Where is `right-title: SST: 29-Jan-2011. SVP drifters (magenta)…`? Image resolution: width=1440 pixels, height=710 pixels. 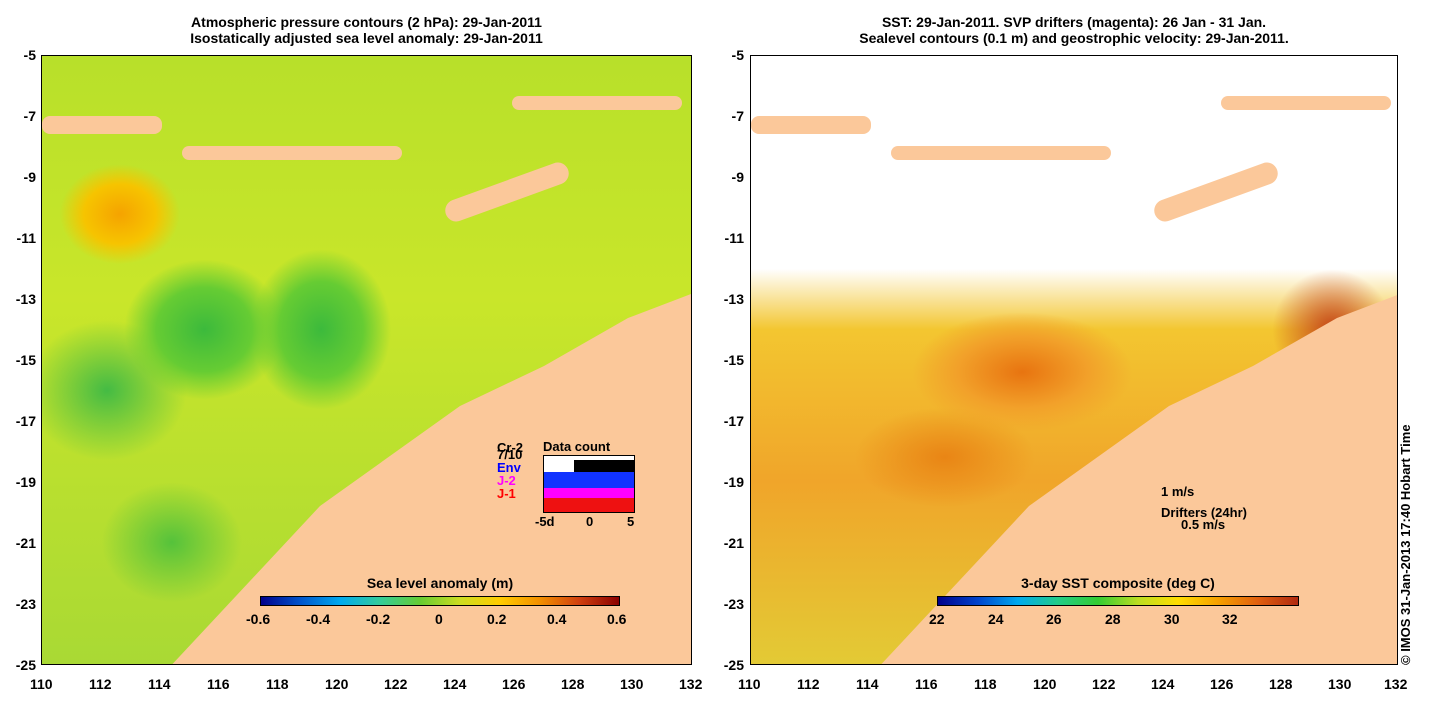
right-title: SST: 29-Jan-2011. SVP drifters (magenta)… is located at coordinates (1074, 30).